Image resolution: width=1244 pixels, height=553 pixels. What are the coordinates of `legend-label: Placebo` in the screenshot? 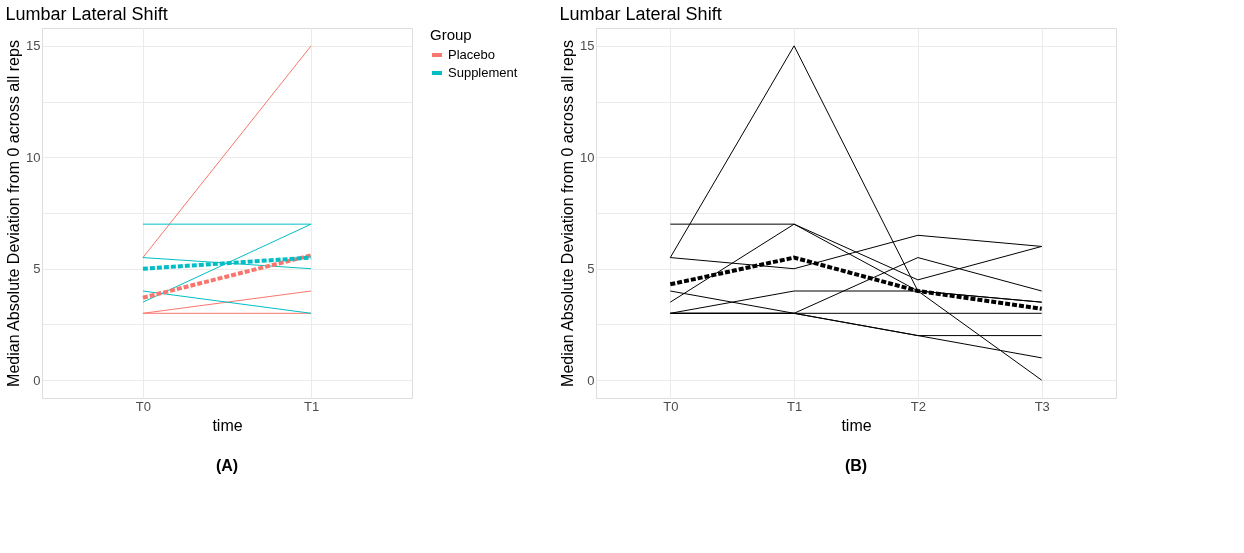 It's located at (471, 54).